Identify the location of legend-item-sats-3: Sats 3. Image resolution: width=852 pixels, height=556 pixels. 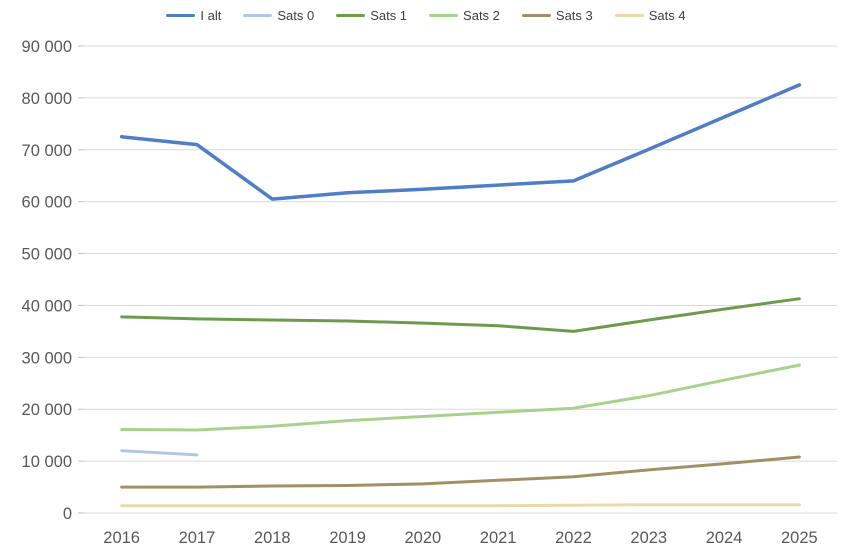
(557, 15).